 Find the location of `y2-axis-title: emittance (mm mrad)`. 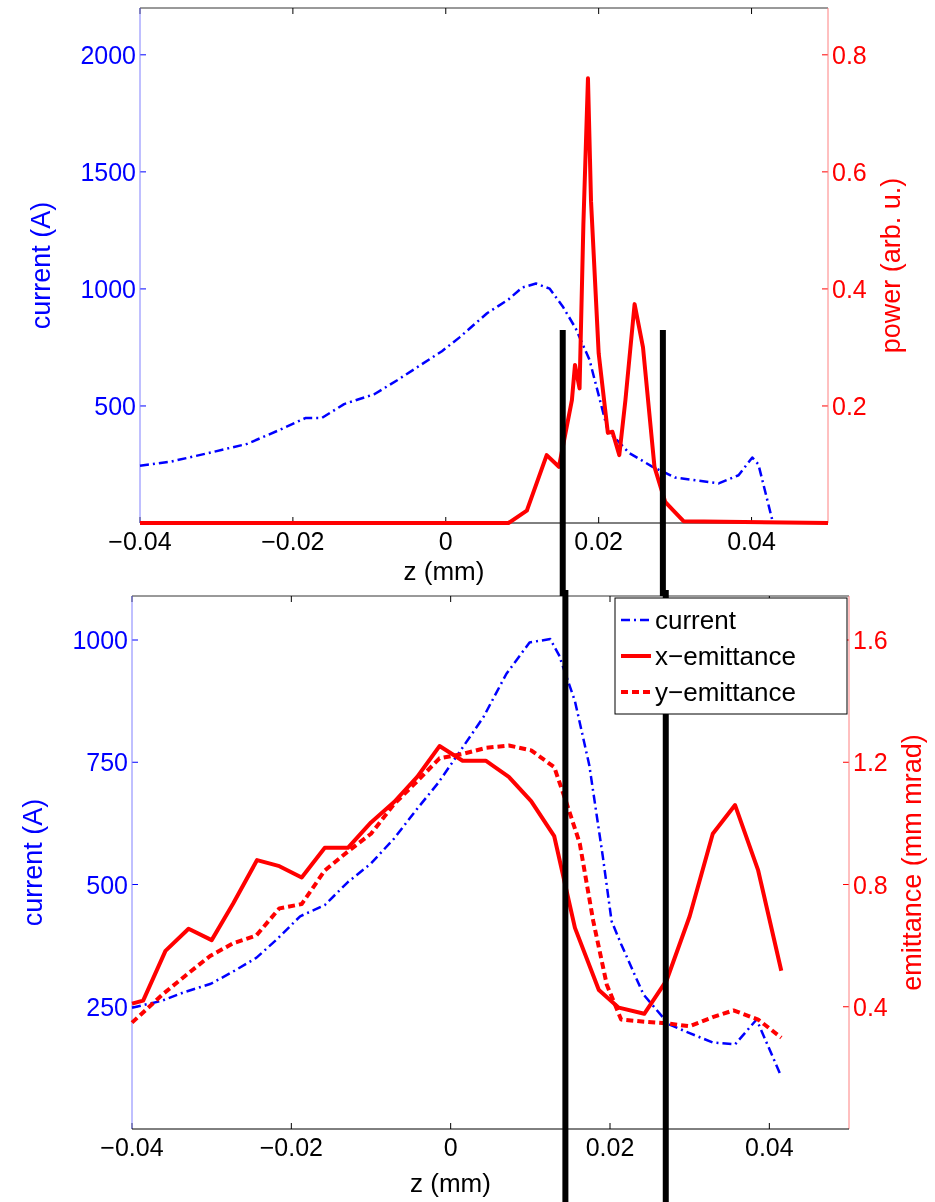

y2-axis-title: emittance (mm mrad) is located at coordinates (912, 862).